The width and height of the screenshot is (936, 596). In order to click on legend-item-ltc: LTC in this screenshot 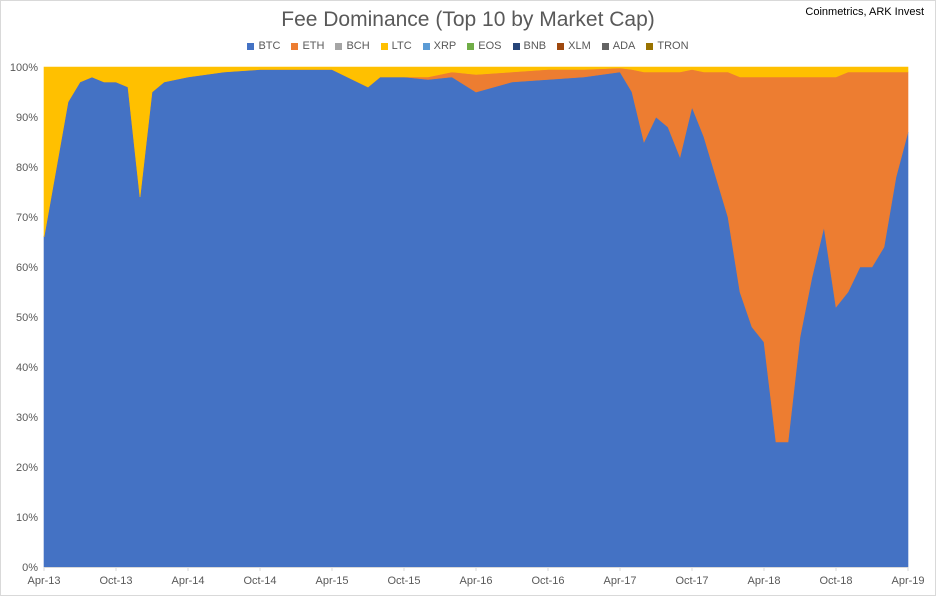, I will do `click(396, 46)`.